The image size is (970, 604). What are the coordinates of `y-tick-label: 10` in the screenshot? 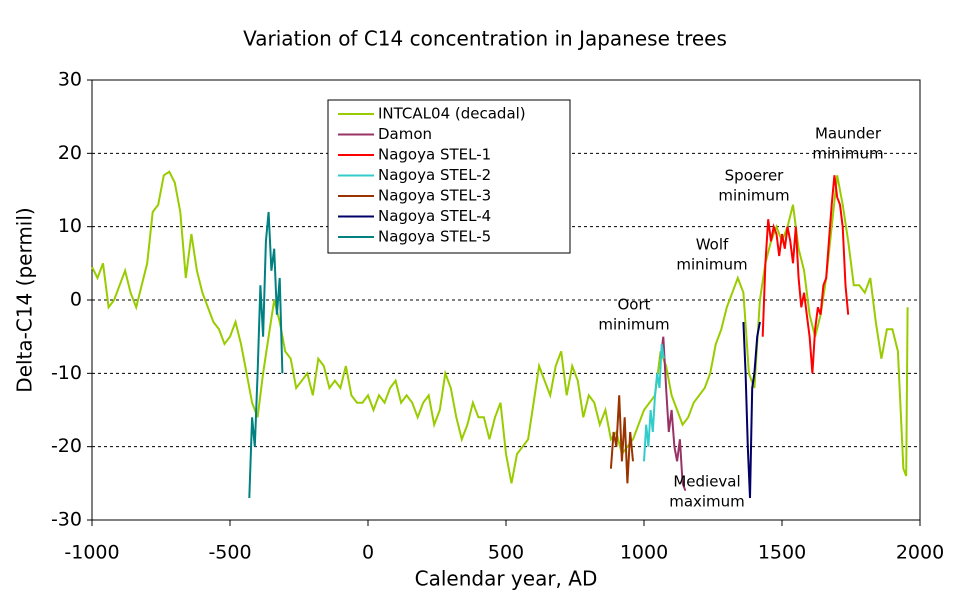 It's located at (70, 226).